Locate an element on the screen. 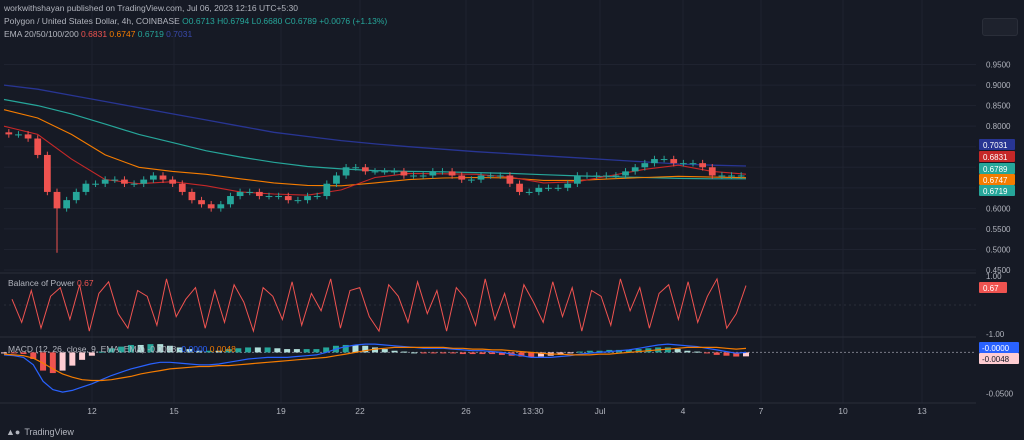  time-tick-label: 15 is located at coordinates (174, 411).